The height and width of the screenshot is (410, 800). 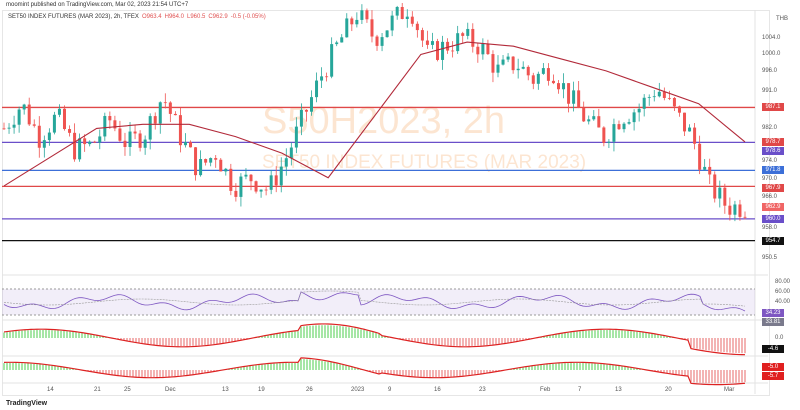 What do you see at coordinates (374, 339) in the screenshot?
I see `macd-histogram-line` at bounding box center [374, 339].